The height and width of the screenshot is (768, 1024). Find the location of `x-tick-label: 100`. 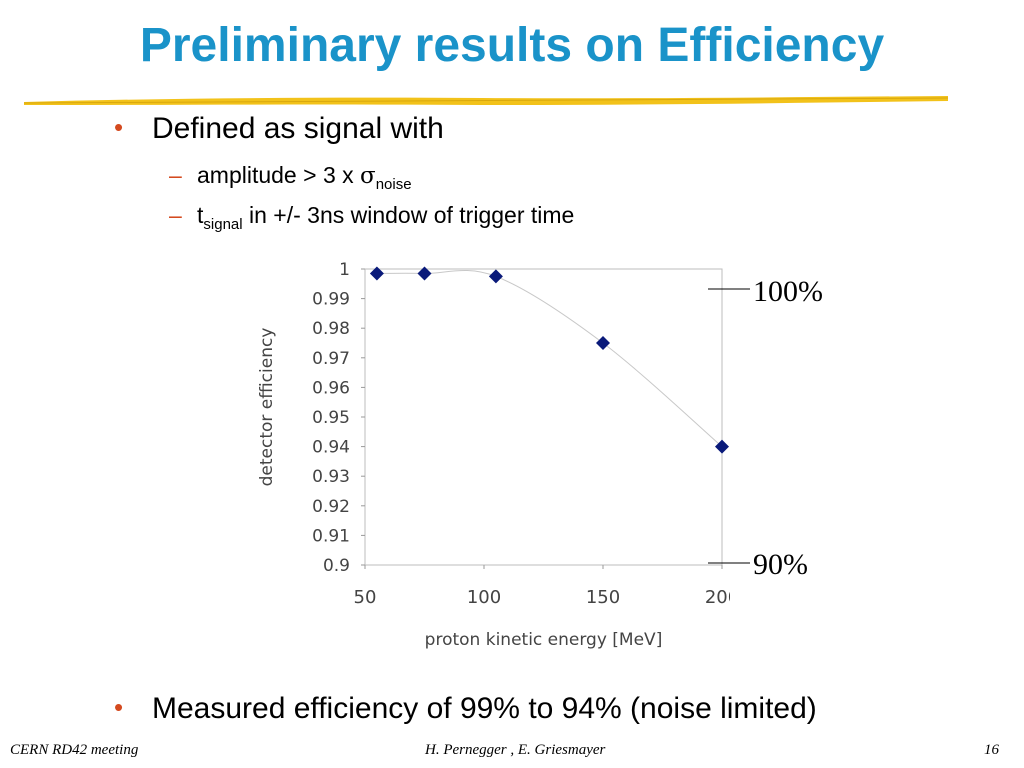

x-tick-label: 100 is located at coordinates (484, 597).